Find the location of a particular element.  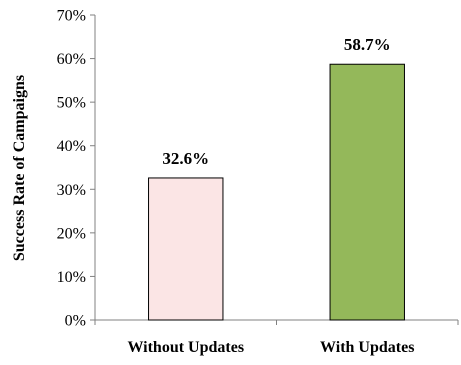

data-label: 32.6% is located at coordinates (185, 158).